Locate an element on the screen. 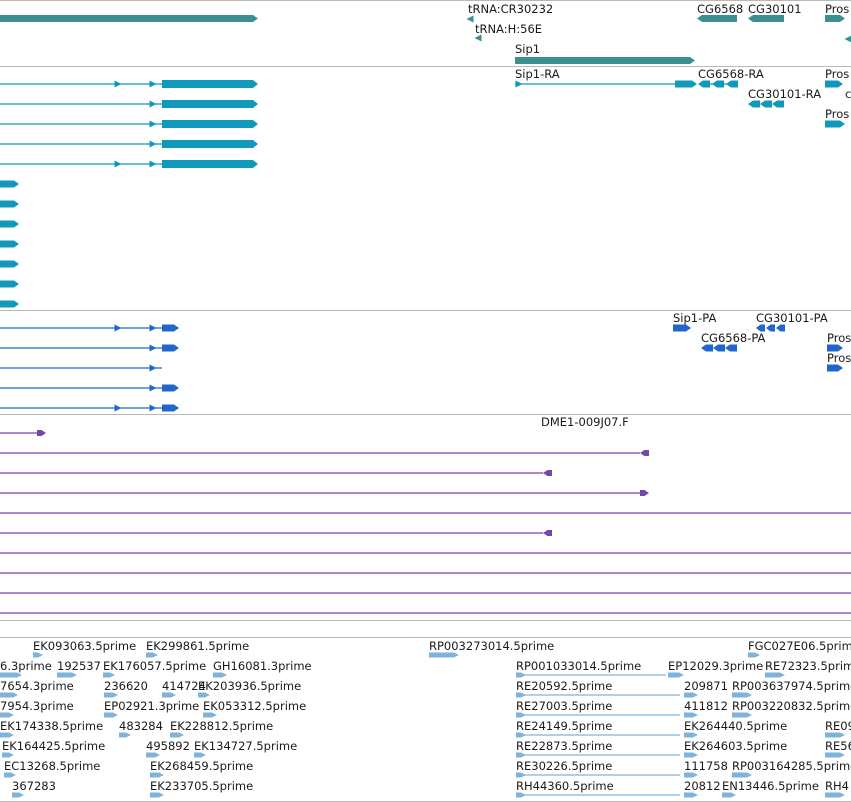  est-label: RE20592.5prime is located at coordinates (564, 686).